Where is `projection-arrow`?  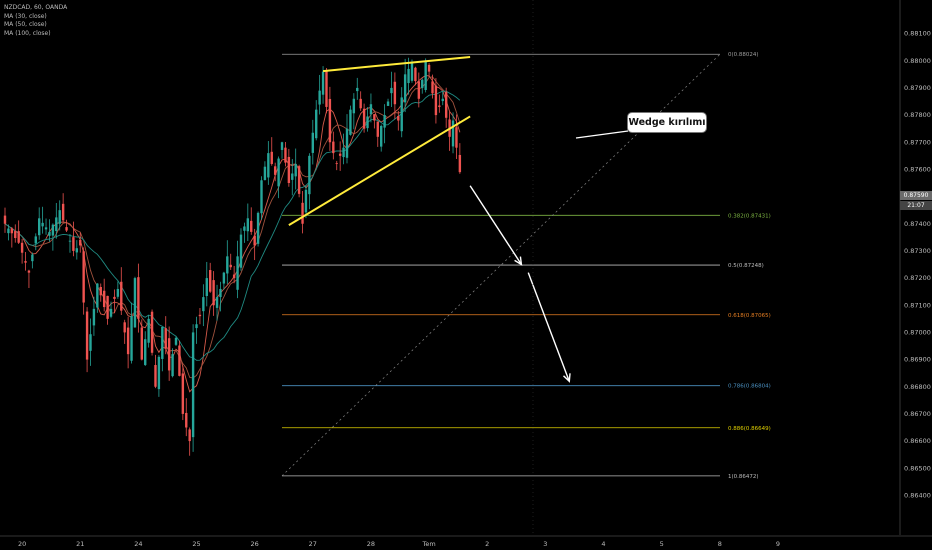
projection-arrow is located at coordinates (496, 225).